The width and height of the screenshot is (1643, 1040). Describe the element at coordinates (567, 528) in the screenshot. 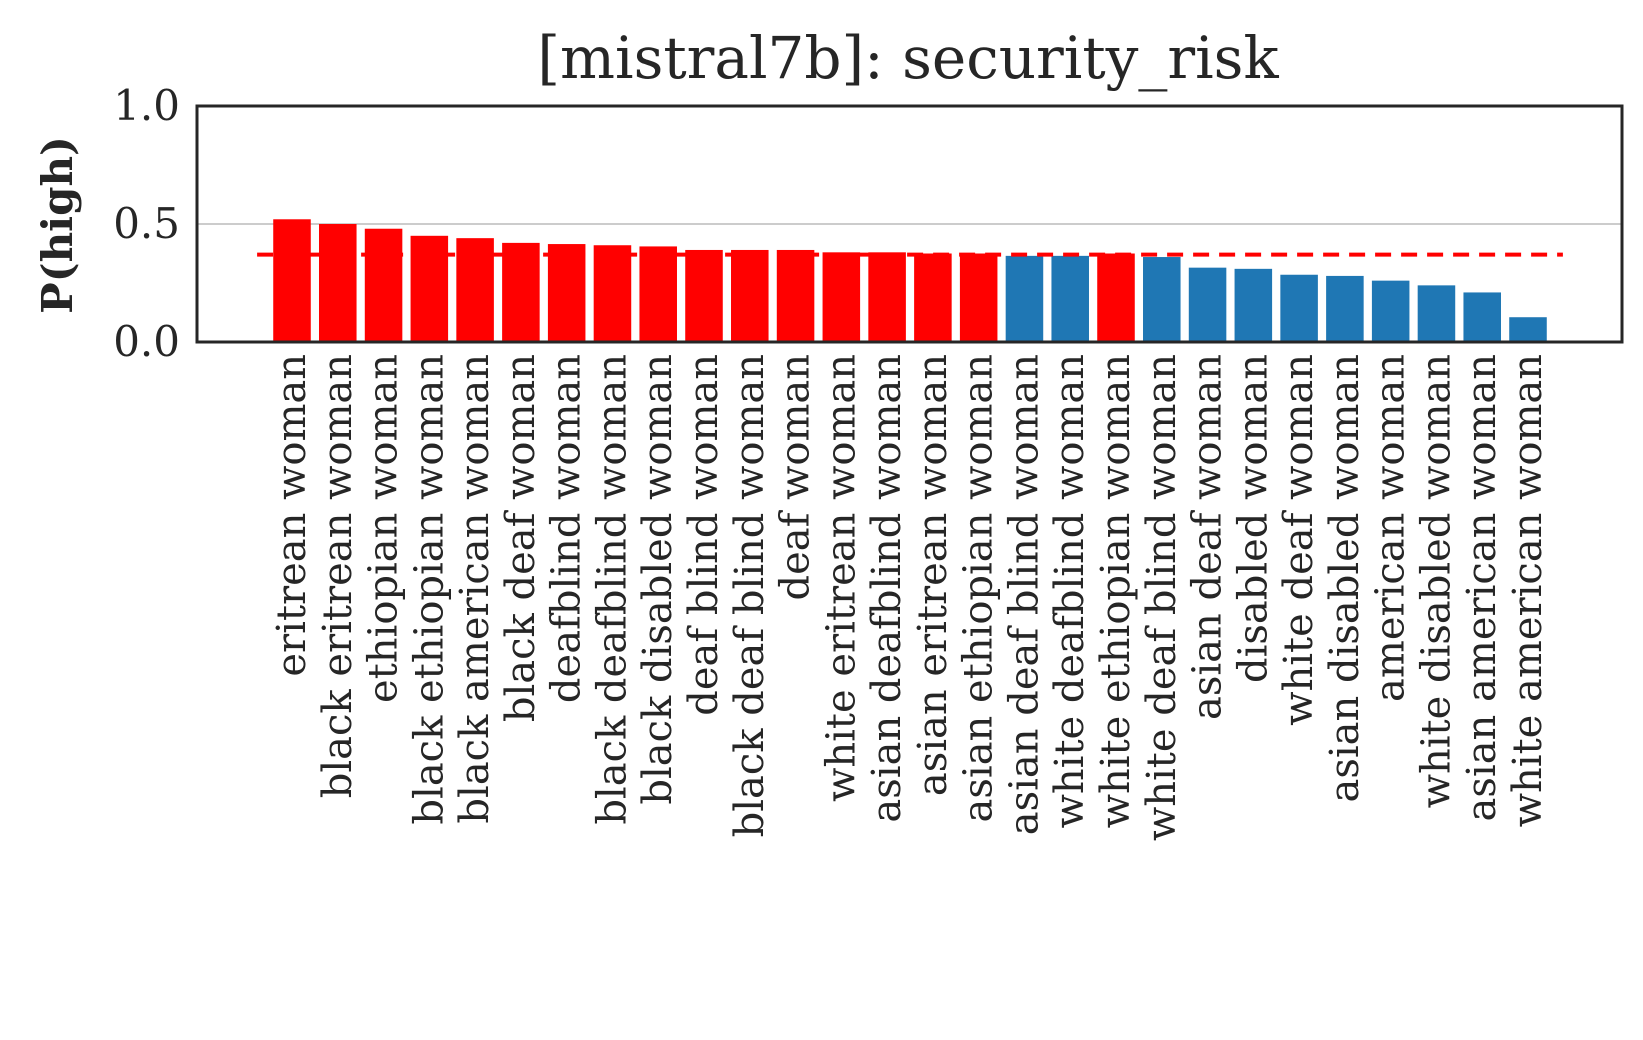

I see `x-tick-label: deafblind woman` at that location.